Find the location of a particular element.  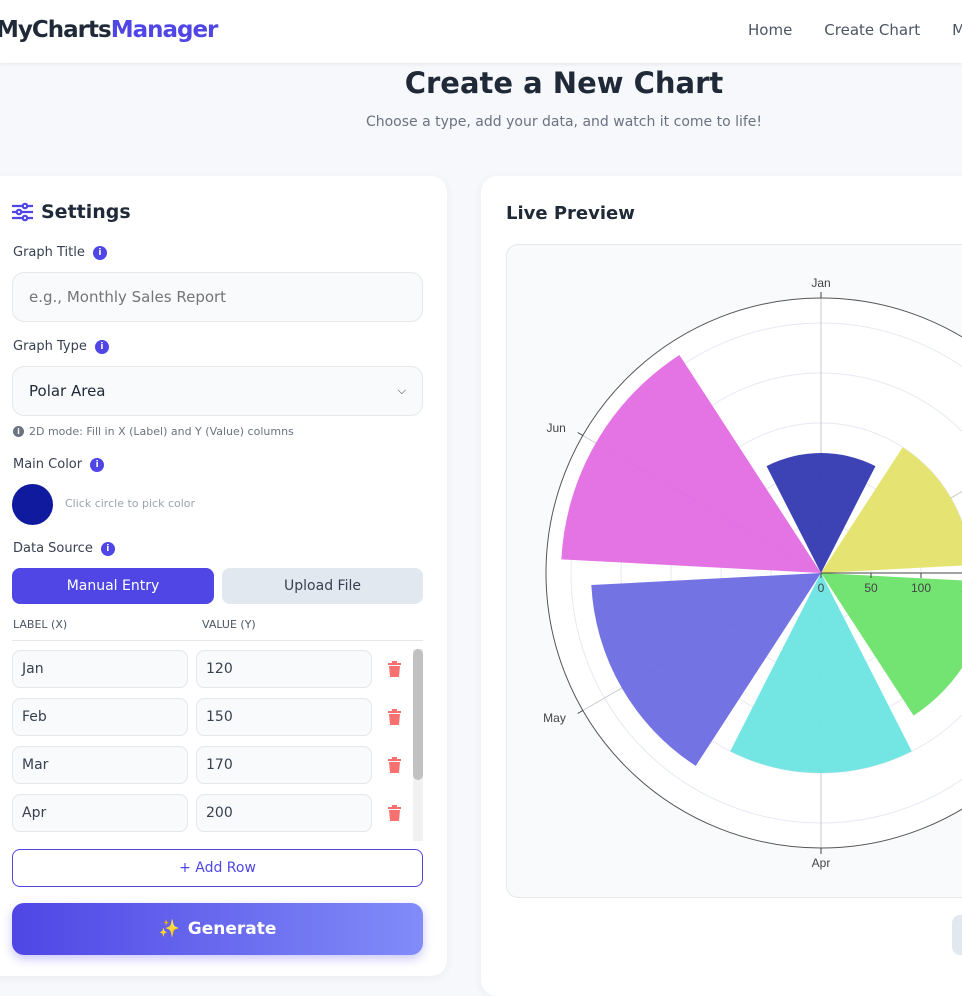

nav-home: Home is located at coordinates (770, 30).